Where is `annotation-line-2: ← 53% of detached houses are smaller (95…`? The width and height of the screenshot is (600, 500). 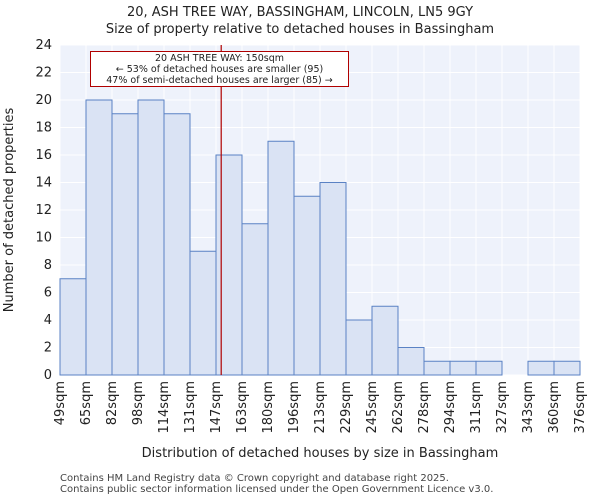 annotation-line-2: ← 53% of detached houses are smaller (95… is located at coordinates (219, 69).